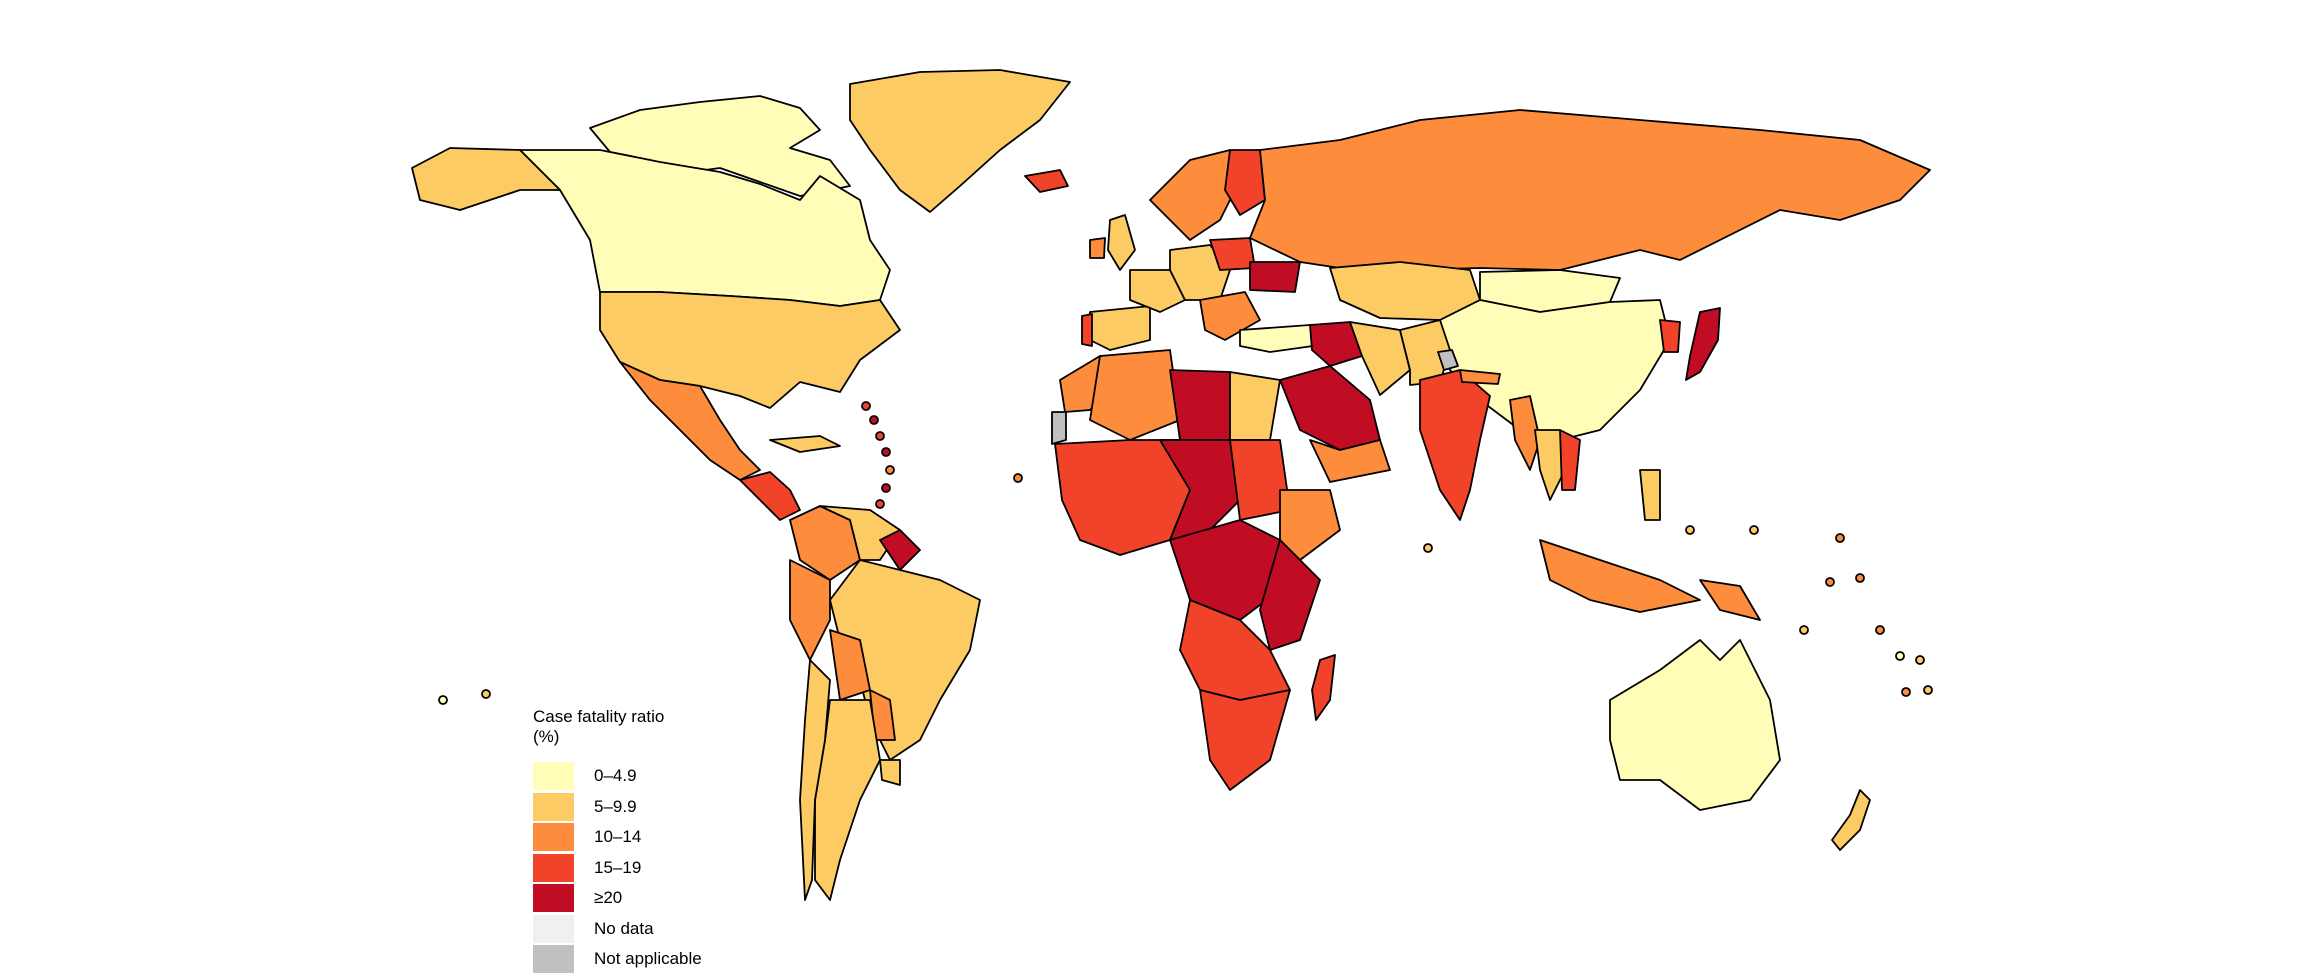 The height and width of the screenshot is (973, 2304). What do you see at coordinates (1310, 525) in the screenshot?
I see `region-ethiopia` at bounding box center [1310, 525].